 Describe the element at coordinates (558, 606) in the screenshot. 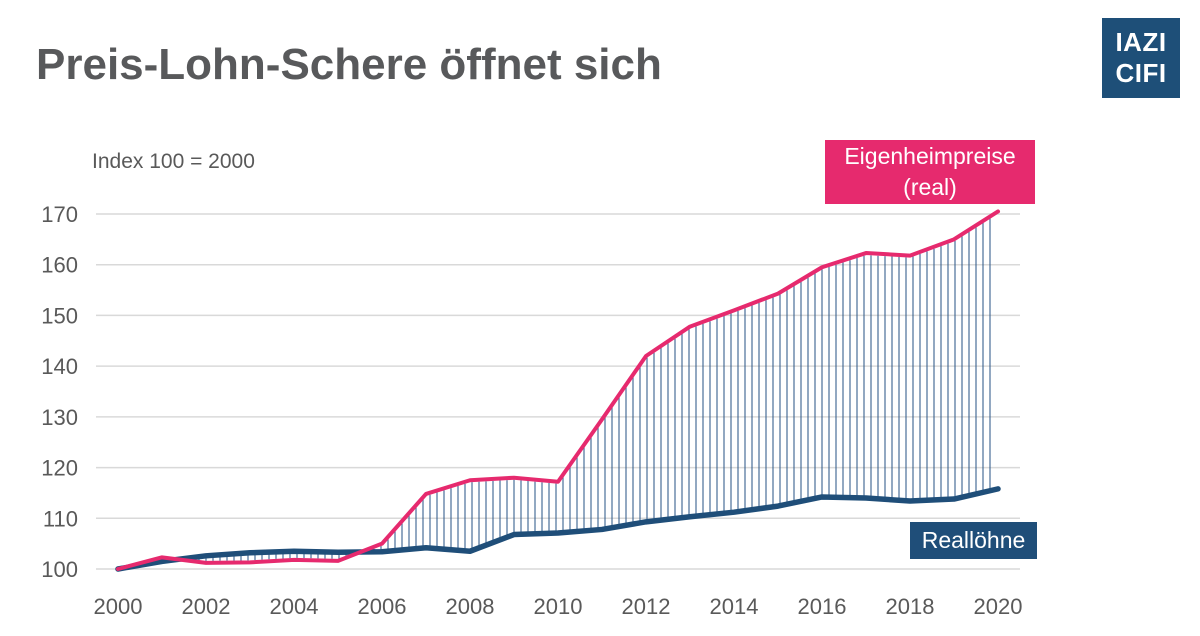

I see `x-tick-label-2010: 2010` at that location.